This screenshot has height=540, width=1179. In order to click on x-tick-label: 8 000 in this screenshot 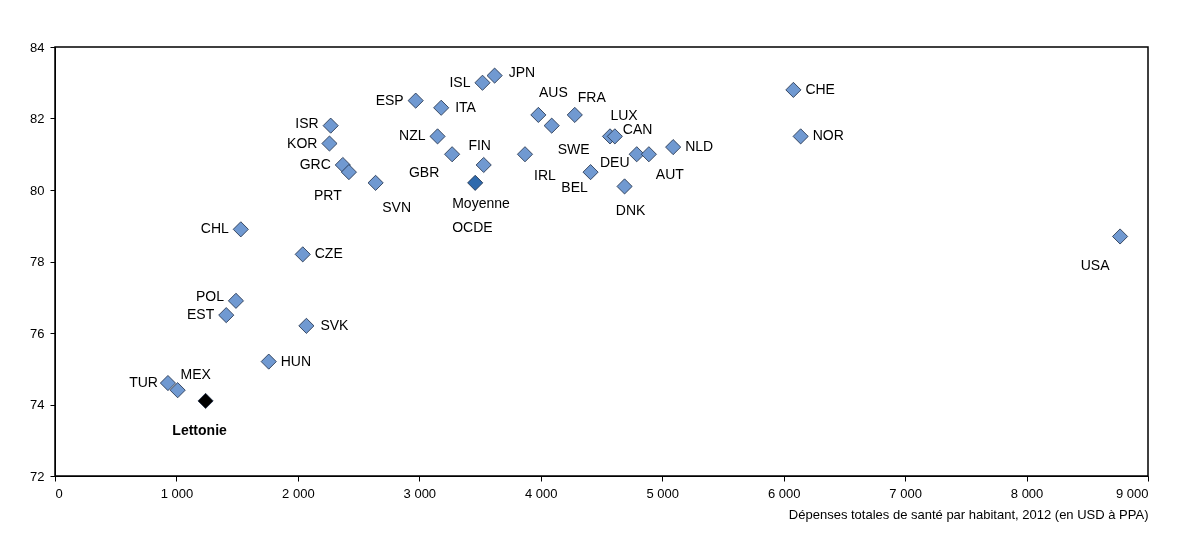, I will do `click(1027, 493)`.